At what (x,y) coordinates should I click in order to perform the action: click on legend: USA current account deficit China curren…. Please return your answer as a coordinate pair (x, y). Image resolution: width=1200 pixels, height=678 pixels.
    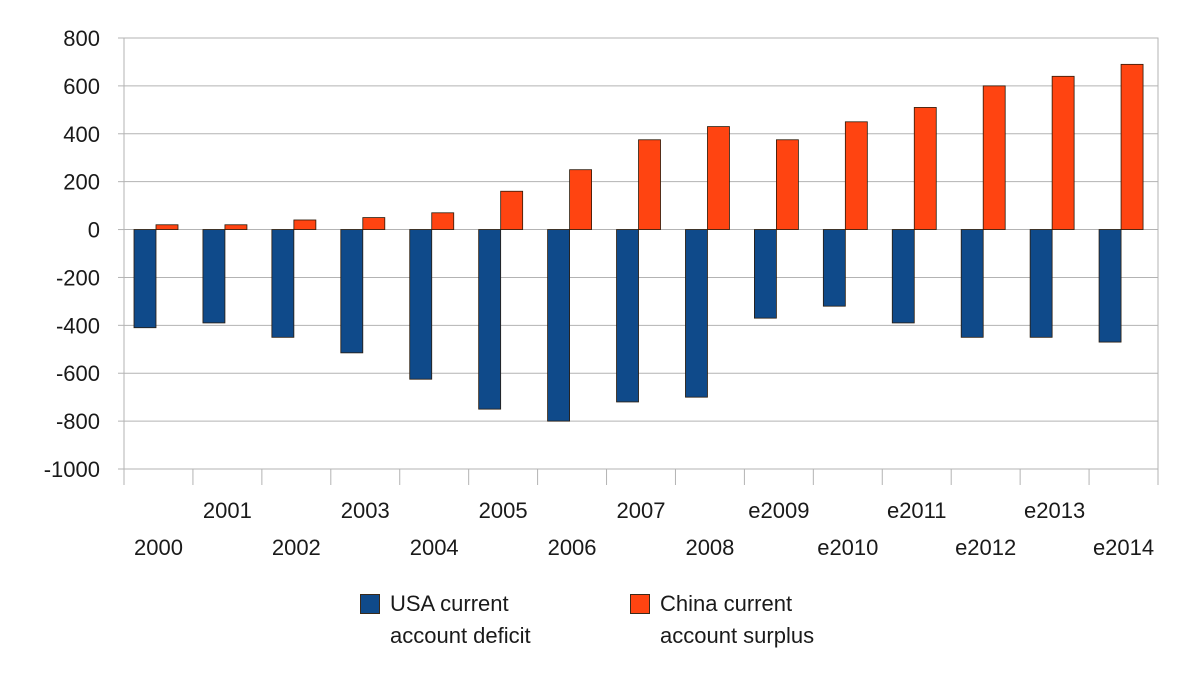
    Looking at the image, I should click on (610, 620).